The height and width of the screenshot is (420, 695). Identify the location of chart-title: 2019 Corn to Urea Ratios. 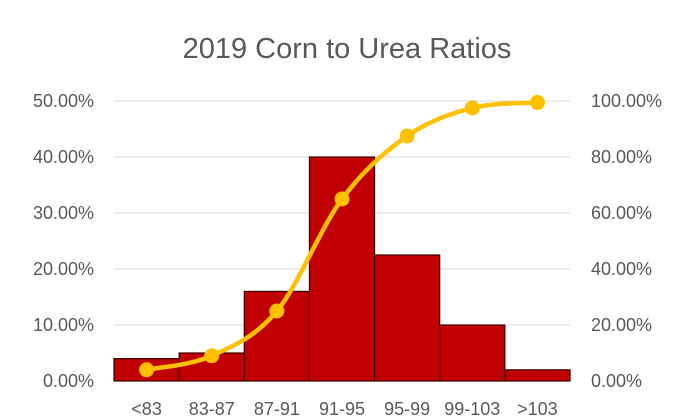
(347, 49).